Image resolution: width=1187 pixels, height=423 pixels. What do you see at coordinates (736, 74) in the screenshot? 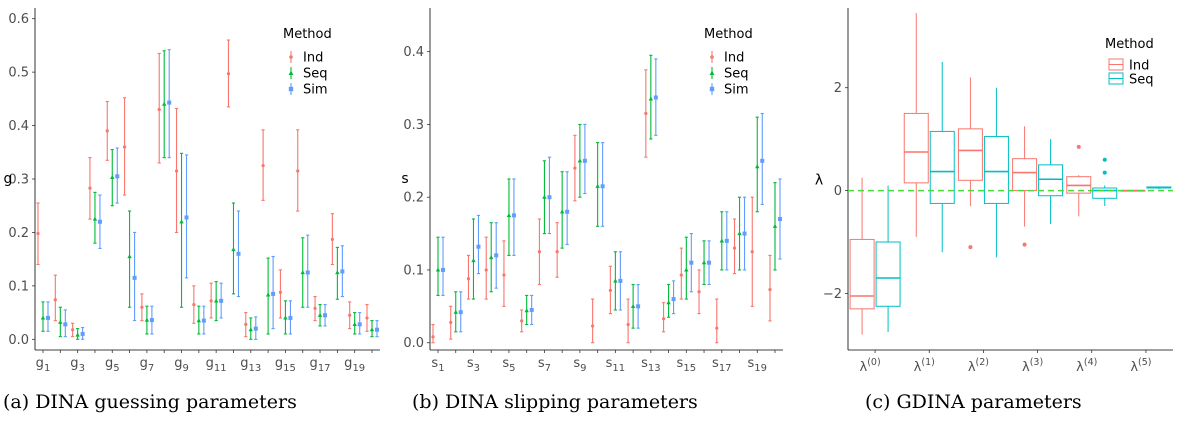
I see `slipping-legend-label: Seq` at bounding box center [736, 74].